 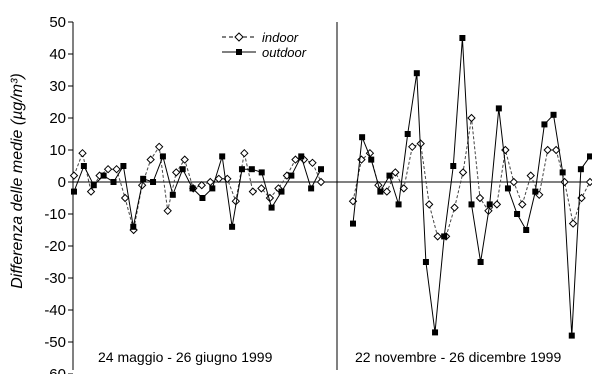 What do you see at coordinates (239, 52) in the screenshot?
I see `legend-outdoor-marker` at bounding box center [239, 52].